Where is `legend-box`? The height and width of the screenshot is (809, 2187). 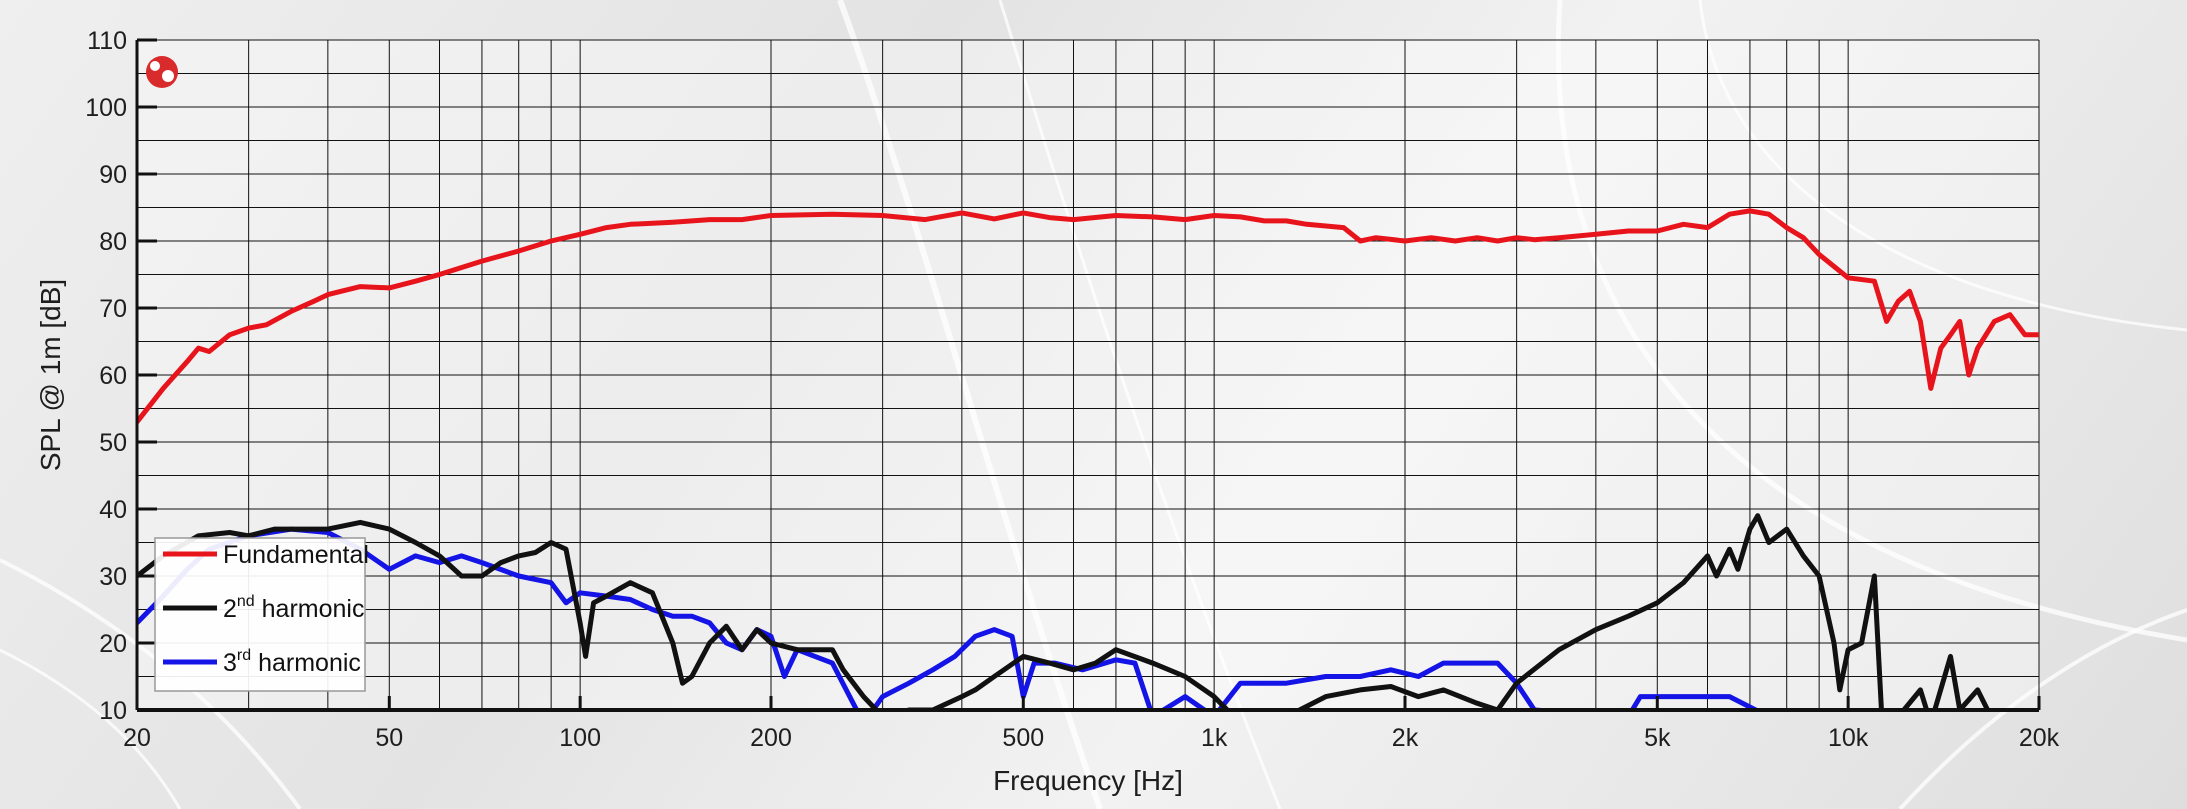
legend-box is located at coordinates (260, 614).